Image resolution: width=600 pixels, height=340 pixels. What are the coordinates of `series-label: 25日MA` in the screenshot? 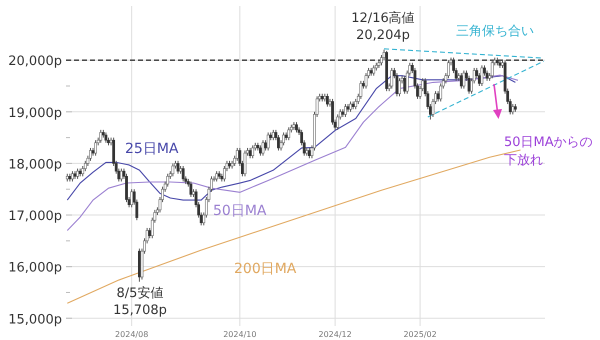 It's located at (152, 149).